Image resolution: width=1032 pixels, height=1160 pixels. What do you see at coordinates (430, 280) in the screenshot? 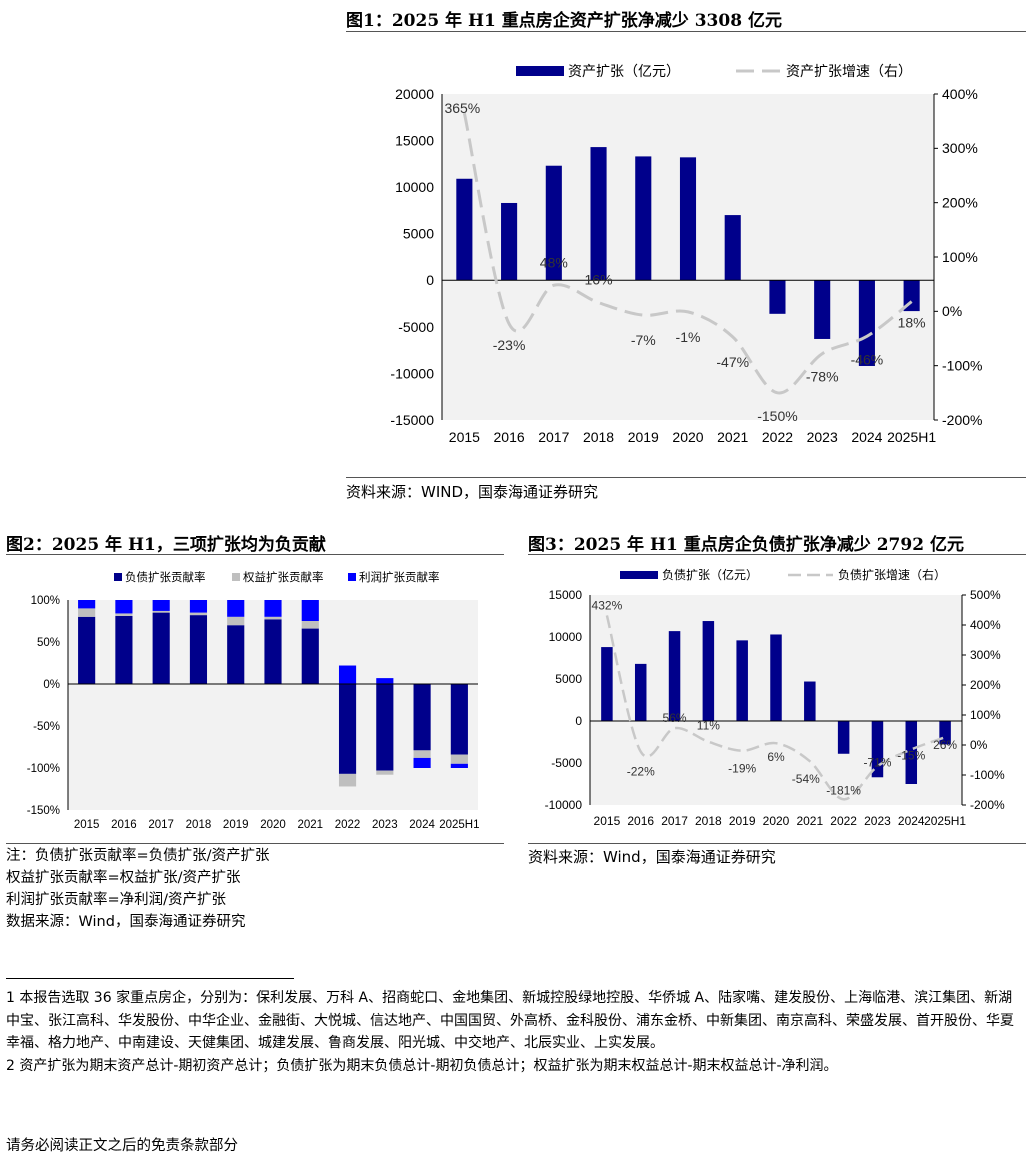
I see `fig1-ytick-label: 0` at bounding box center [430, 280].